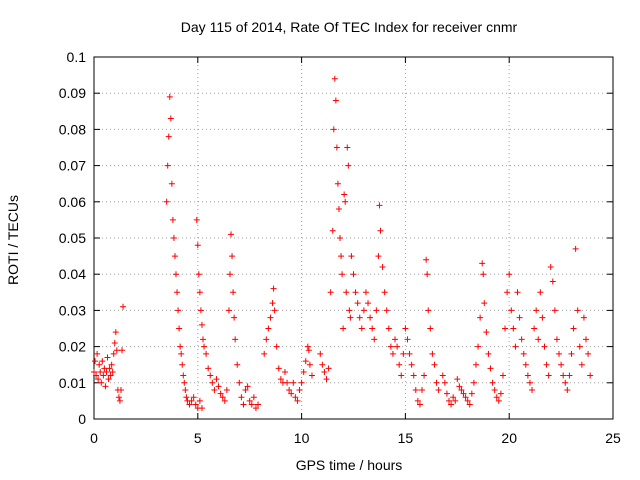 This screenshot has width=640, height=480. What do you see at coordinates (406, 438) in the screenshot?
I see `x-tick-label: 15` at bounding box center [406, 438].